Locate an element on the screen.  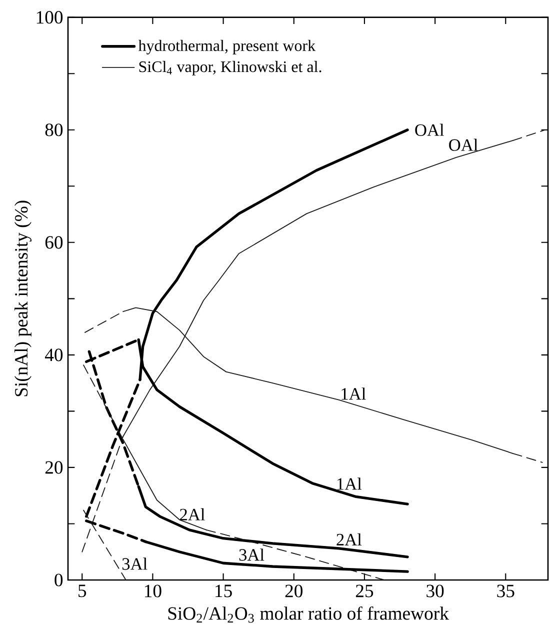
x-tick-label: 10 is located at coordinates (153, 591).